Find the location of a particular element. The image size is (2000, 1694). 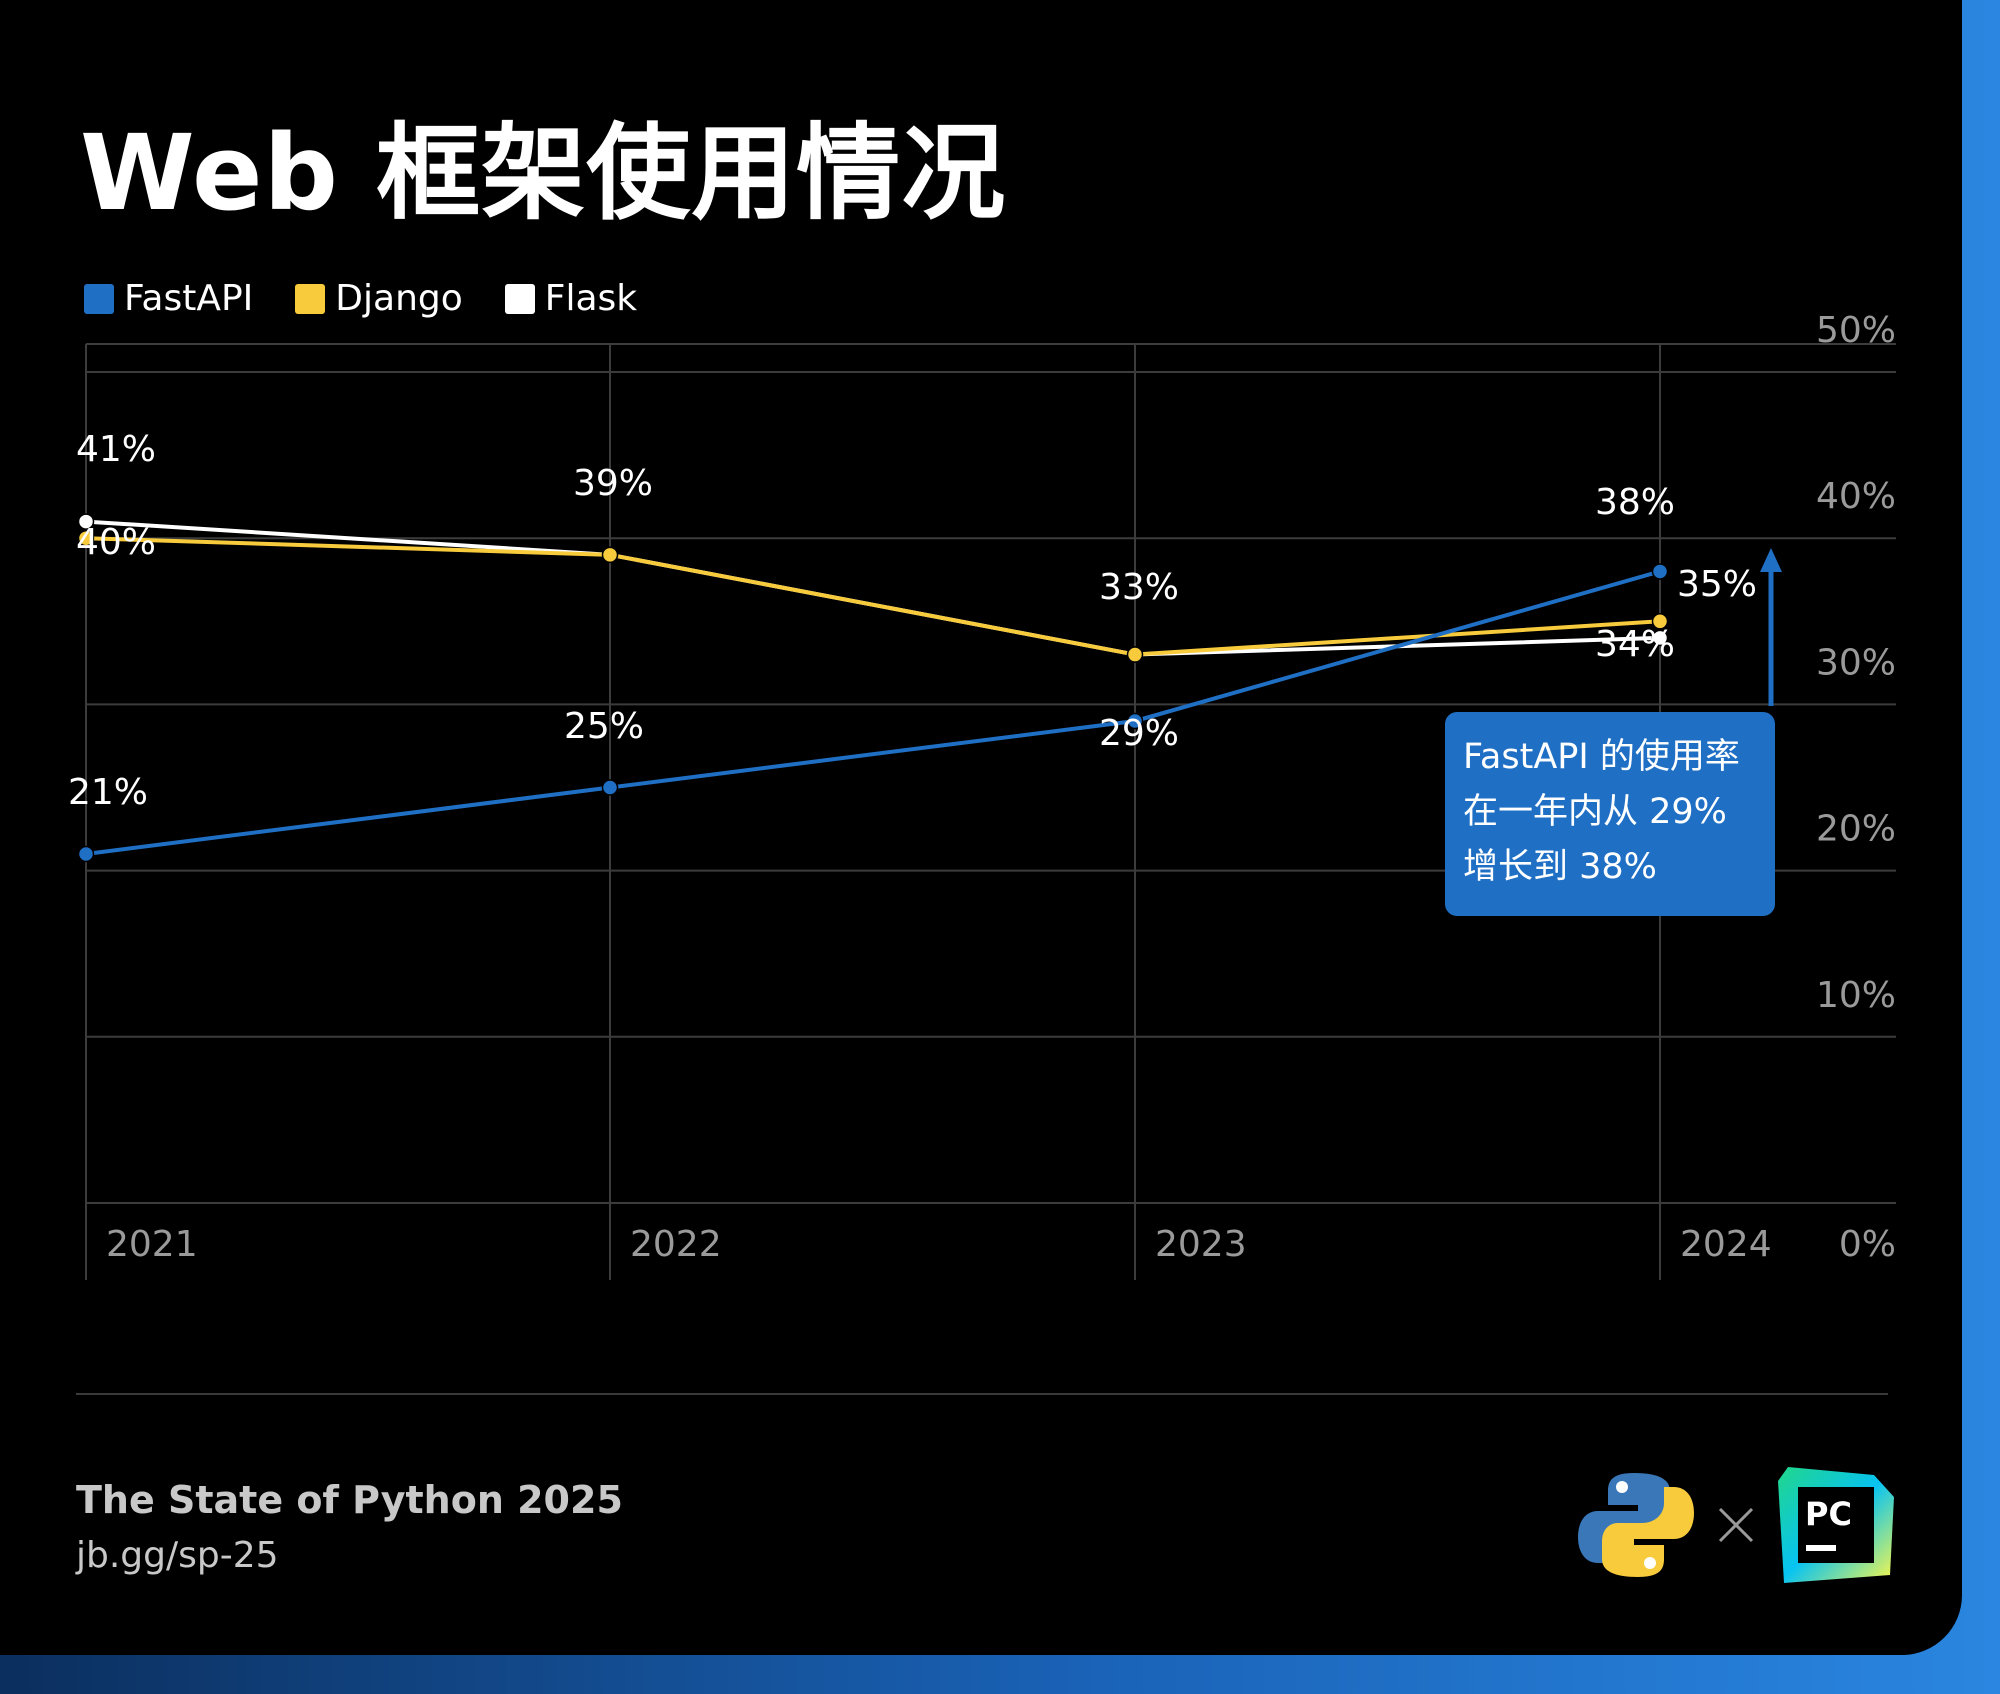

y-tick-label: 50% is located at coordinates (1856, 330).